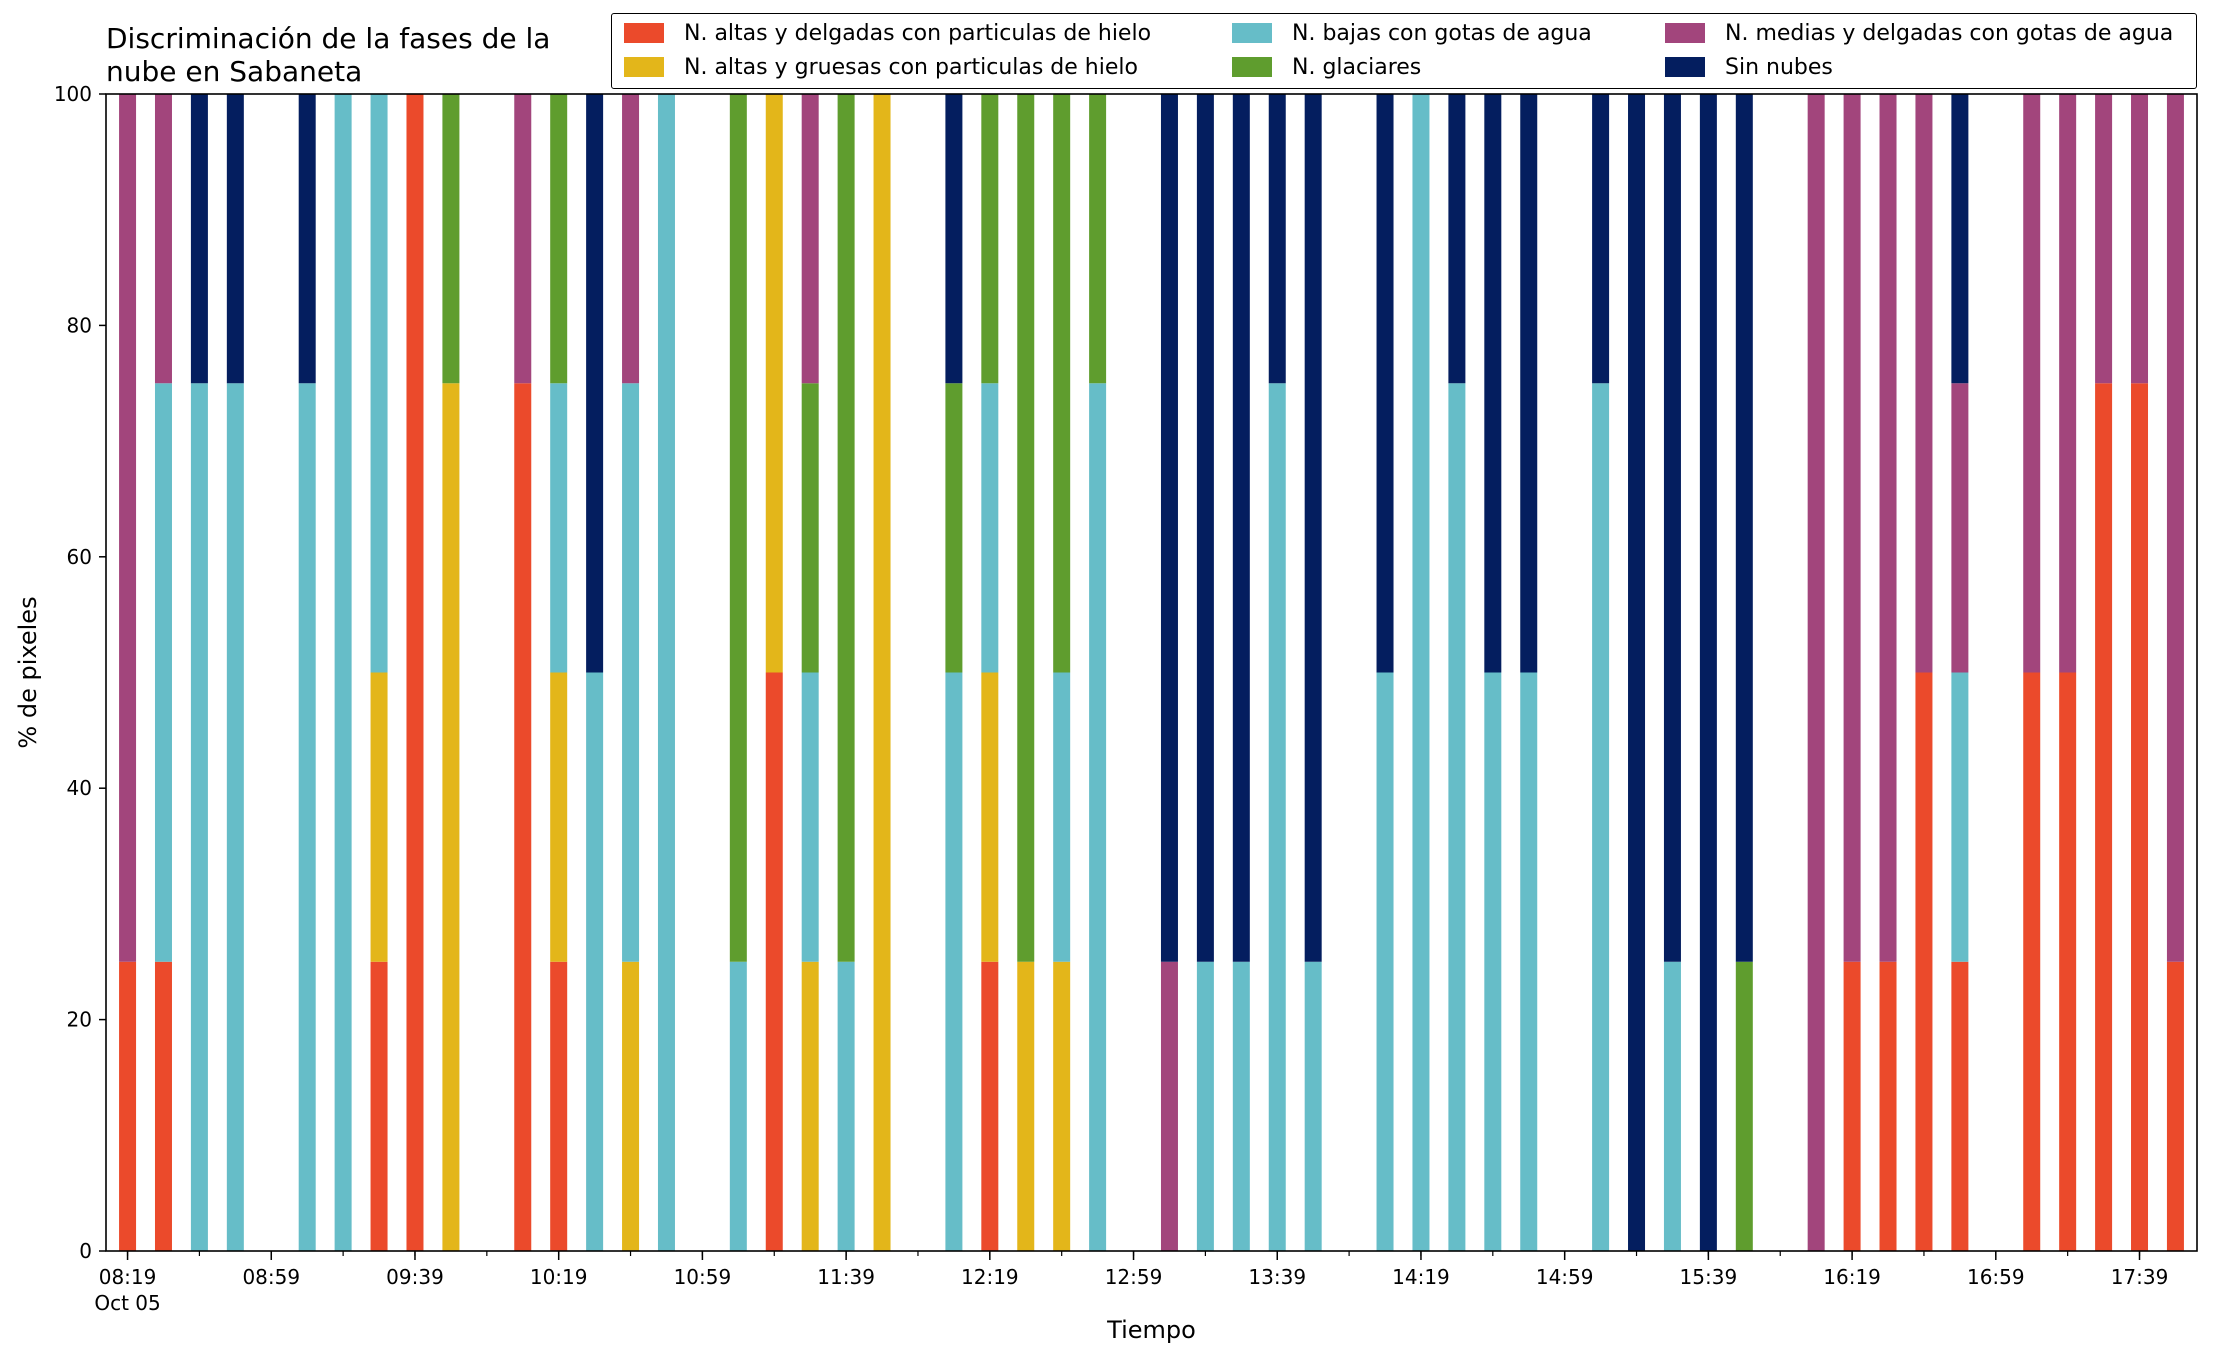 This screenshot has width=2216, height=1355. I want to click on x-tick-label: 10:59, so click(703, 1277).